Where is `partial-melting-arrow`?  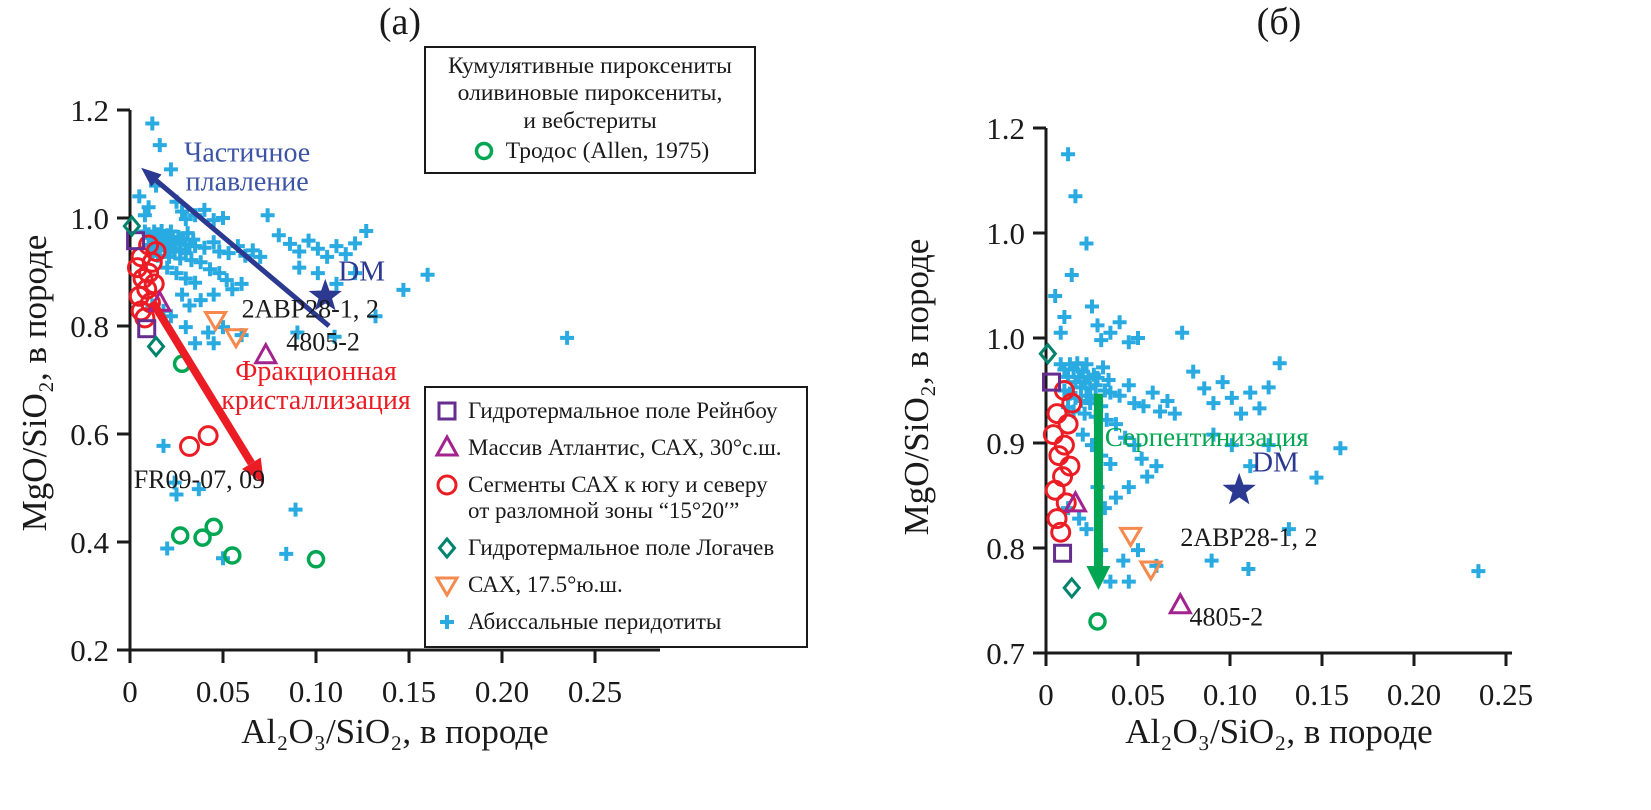 partial-melting-arrow is located at coordinates (242, 253).